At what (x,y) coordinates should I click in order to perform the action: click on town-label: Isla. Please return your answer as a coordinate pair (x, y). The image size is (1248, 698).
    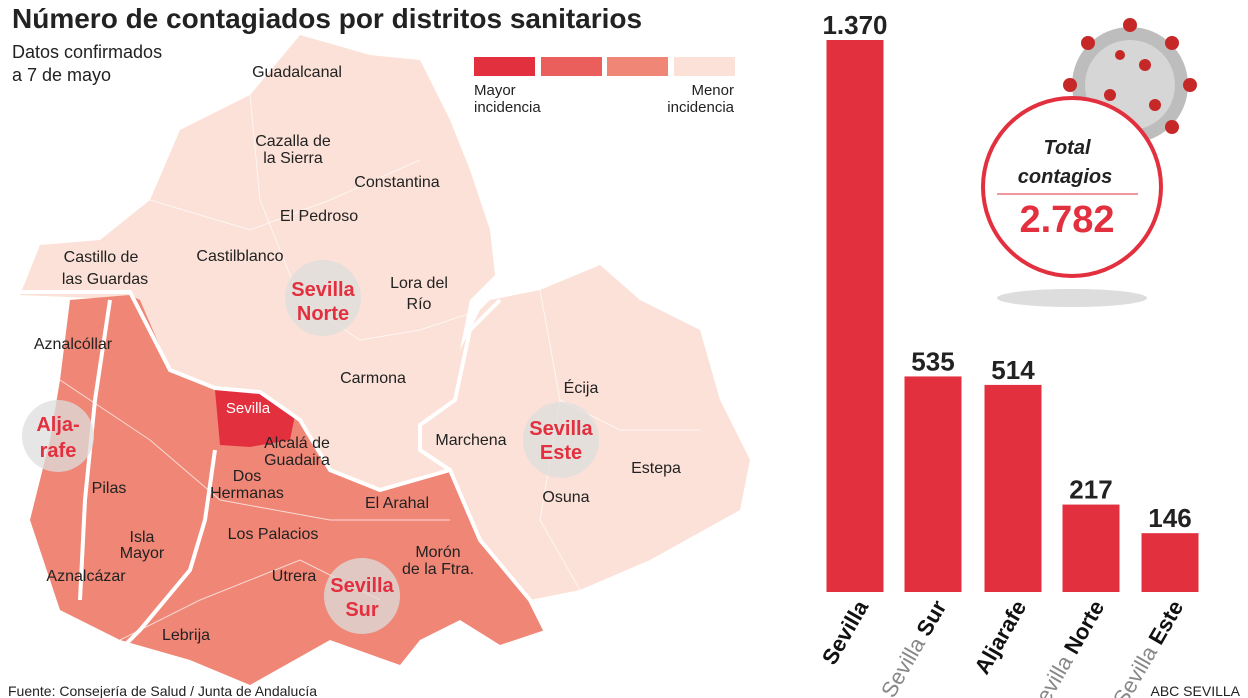
    Looking at the image, I should click on (142, 537).